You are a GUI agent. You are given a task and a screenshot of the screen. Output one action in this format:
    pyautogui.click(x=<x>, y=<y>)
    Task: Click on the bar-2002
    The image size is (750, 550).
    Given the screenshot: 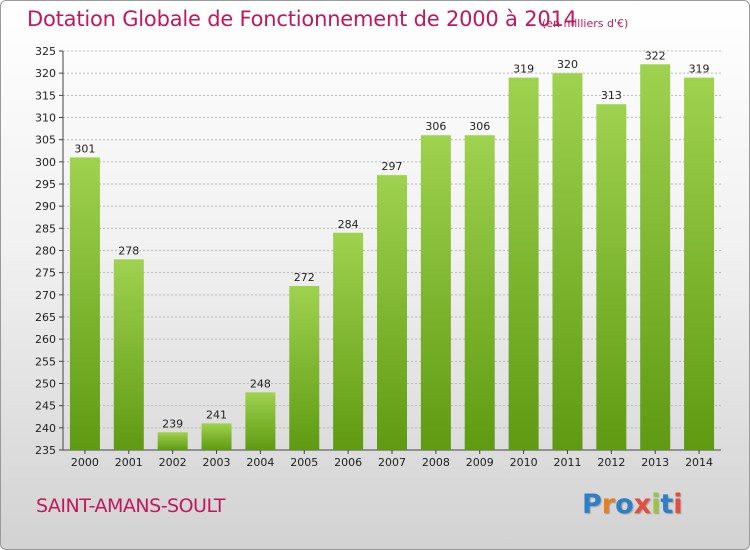 What is the action you would take?
    pyautogui.click(x=172, y=441)
    